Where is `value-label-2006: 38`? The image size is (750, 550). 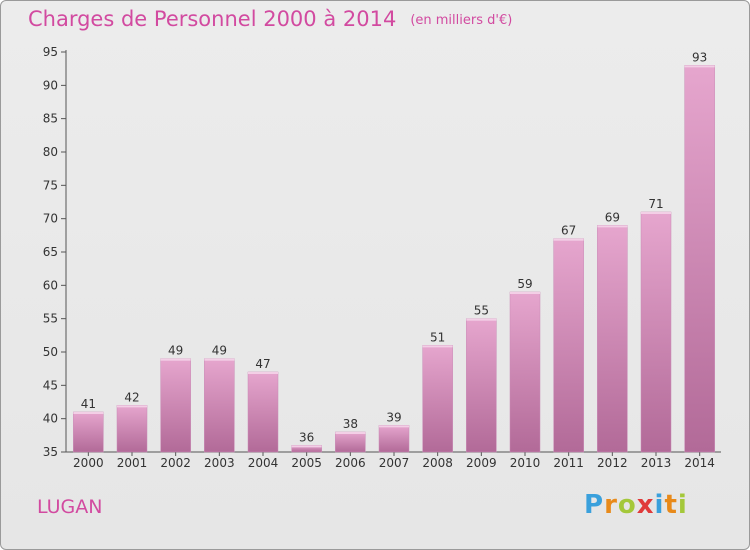 value-label-2006: 38 is located at coordinates (350, 424).